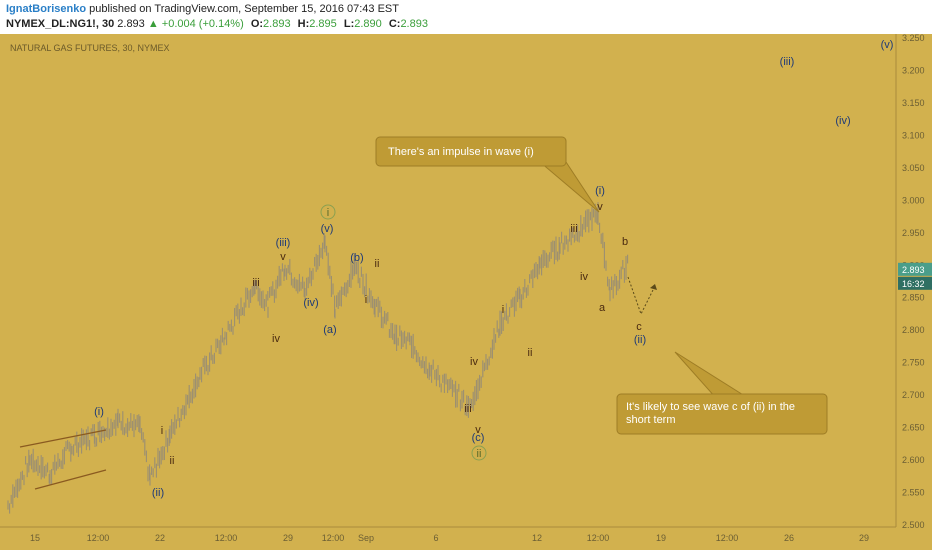  What do you see at coordinates (435, 538) in the screenshot?
I see `time-tick-label: 6` at bounding box center [435, 538].